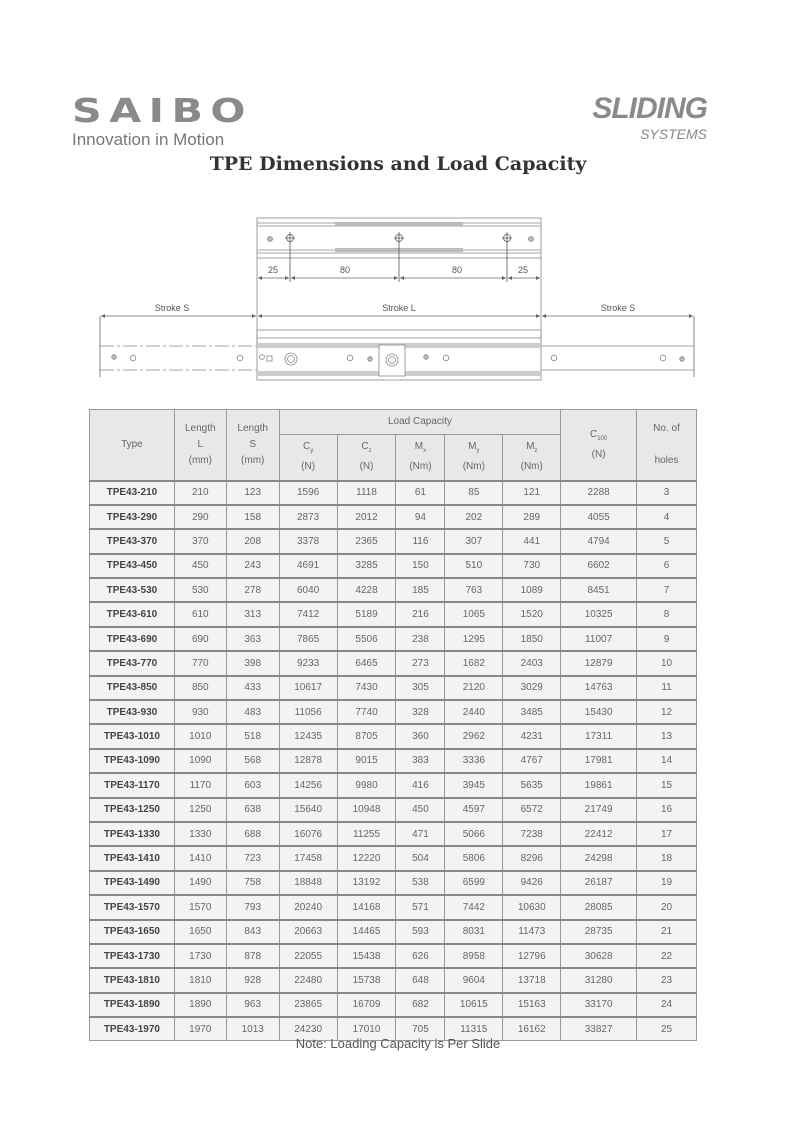  I want to click on value-cell: 9233, so click(308, 663).